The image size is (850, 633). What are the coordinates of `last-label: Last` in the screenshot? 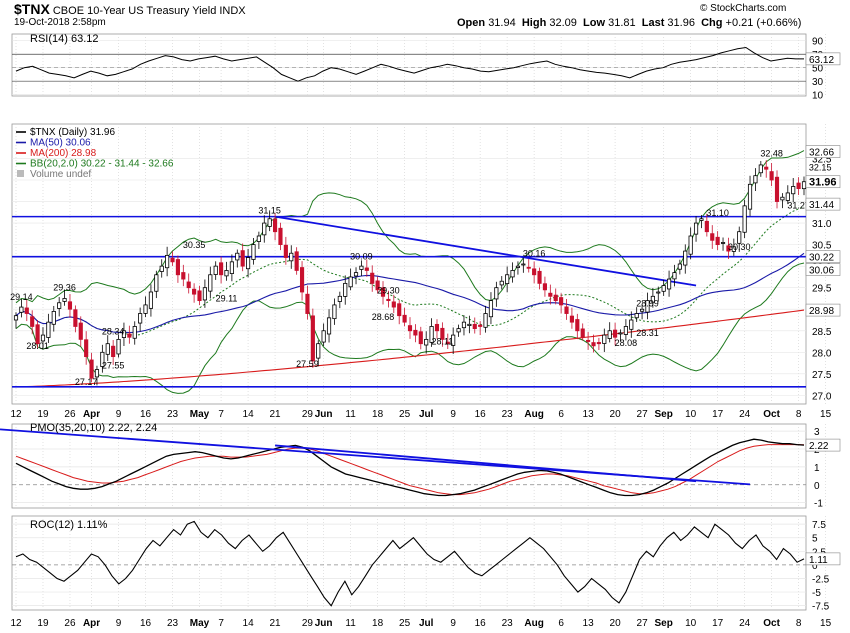 It's located at (653, 23).